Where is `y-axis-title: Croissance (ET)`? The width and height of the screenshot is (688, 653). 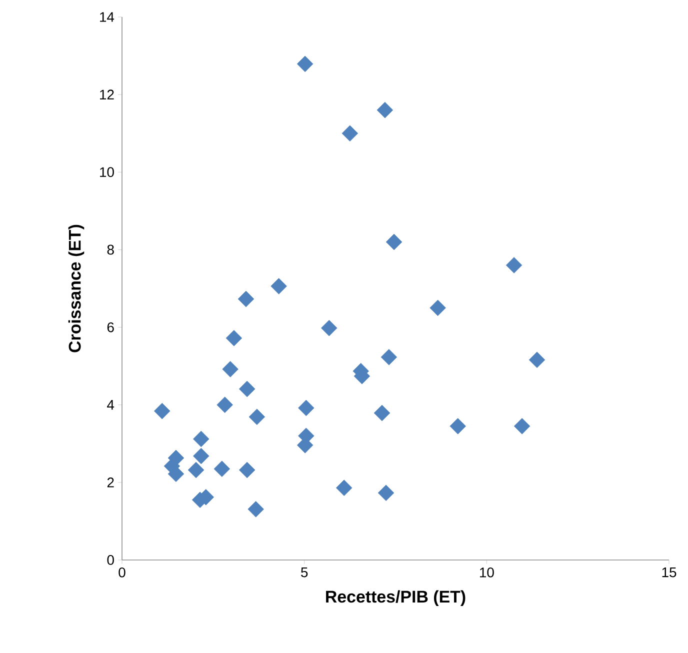 y-axis-title: Croissance (ET) is located at coordinates (76, 288).